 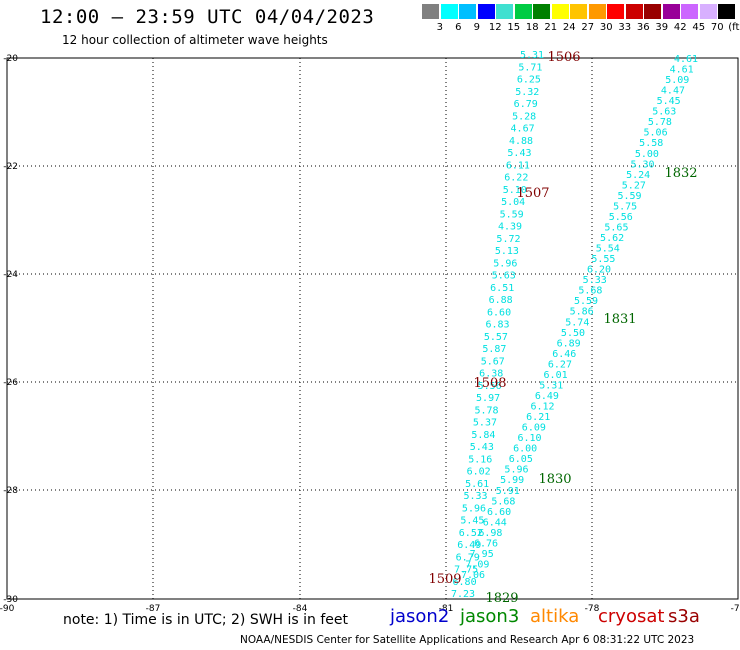 I want to click on wave-height-label: 5.45, so click(x=669, y=101).